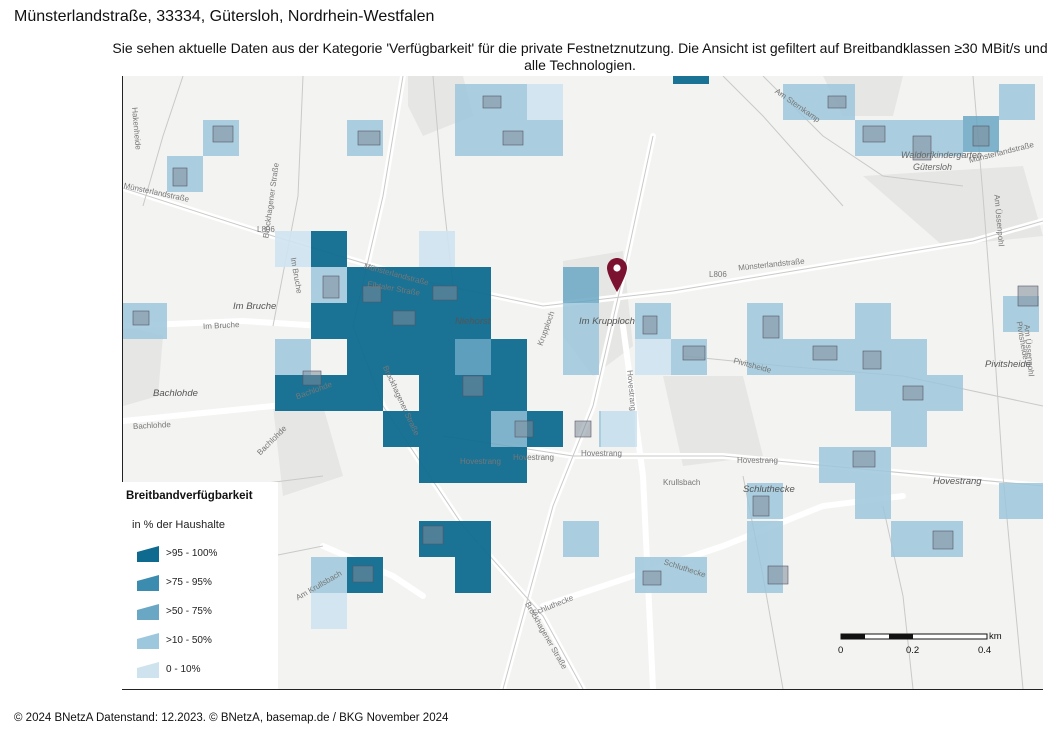 The image size is (1060, 739). Describe the element at coordinates (189, 496) in the screenshot. I see `legend-title: Breitbandverfügbarkeit` at that location.